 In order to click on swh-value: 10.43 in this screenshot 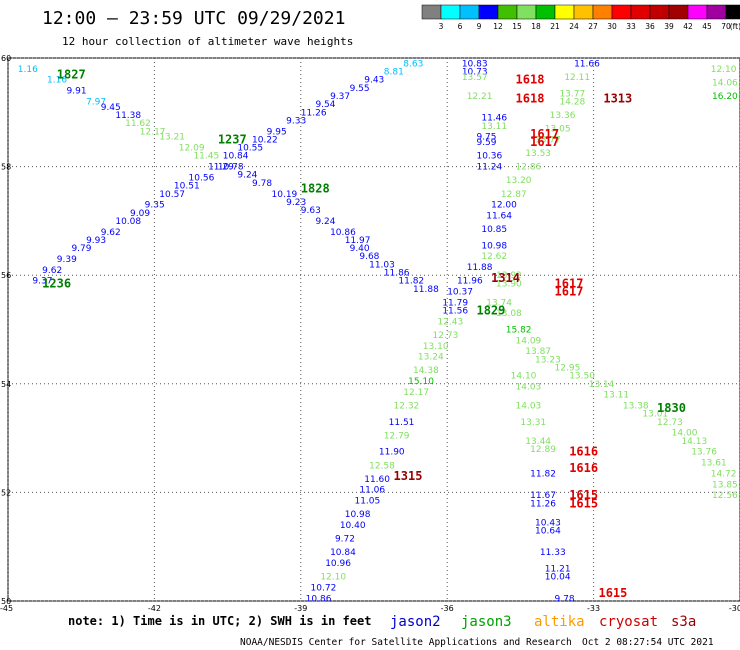, I will do `click(548, 523)`.